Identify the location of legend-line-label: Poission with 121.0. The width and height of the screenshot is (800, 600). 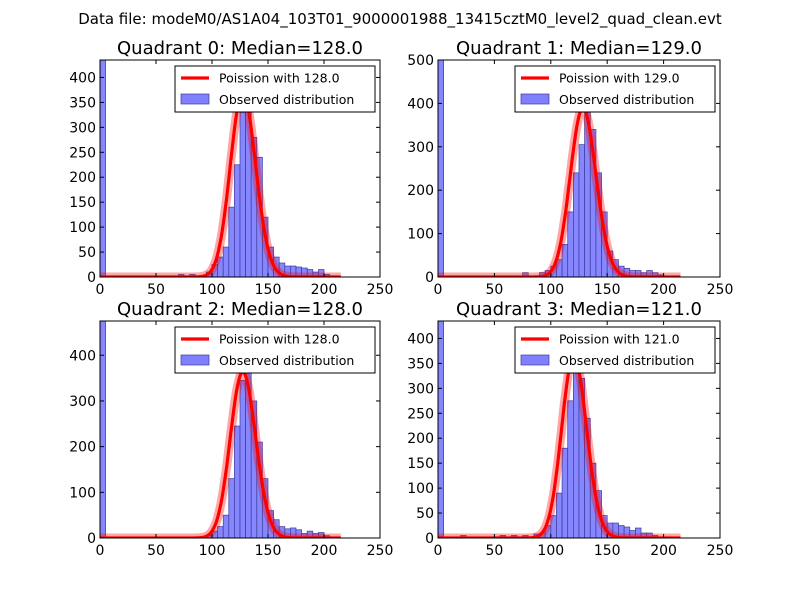
(619, 339).